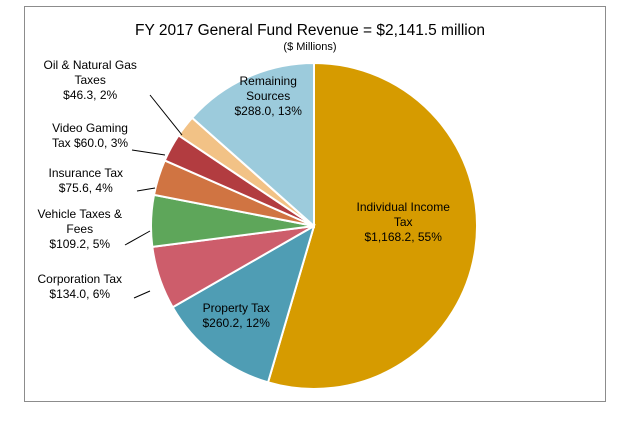  I want to click on slice-label-line: Video Gaming, so click(90, 128).